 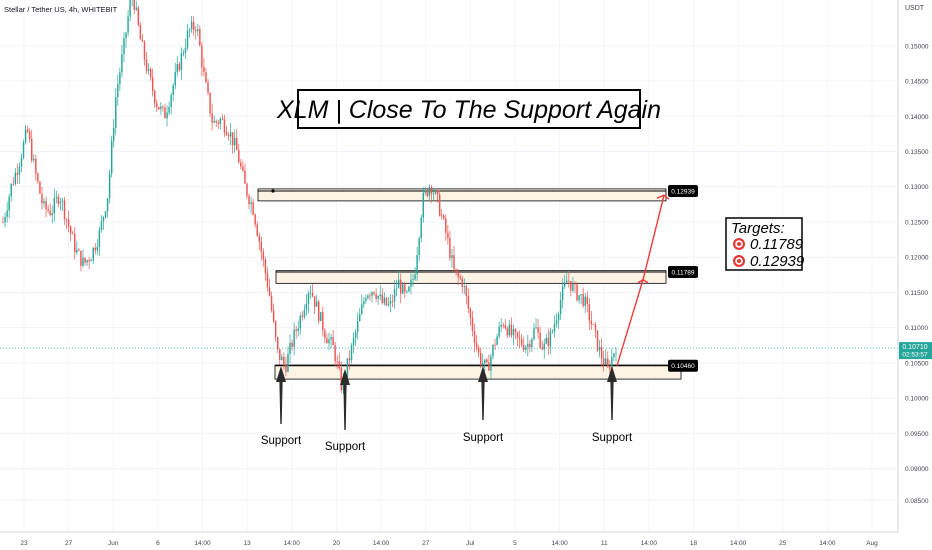 I want to click on y-tick-label: 0.10000, so click(x=917, y=399).